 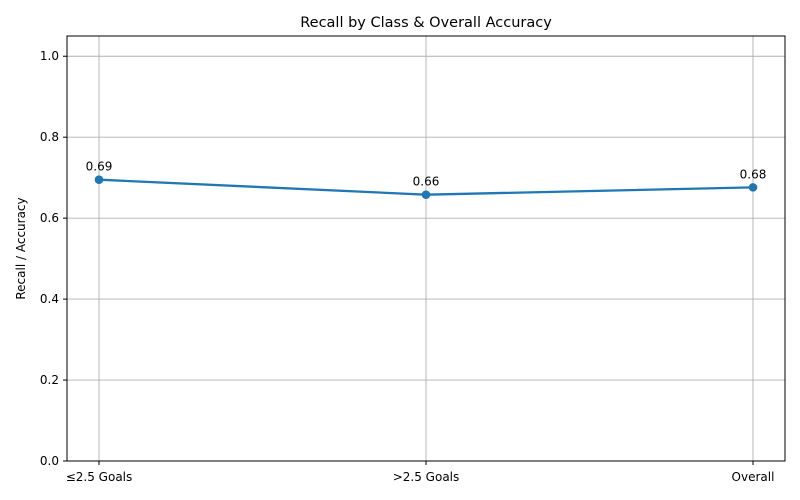 What do you see at coordinates (49, 380) in the screenshot?
I see `y-tick-label: 0.2` at bounding box center [49, 380].